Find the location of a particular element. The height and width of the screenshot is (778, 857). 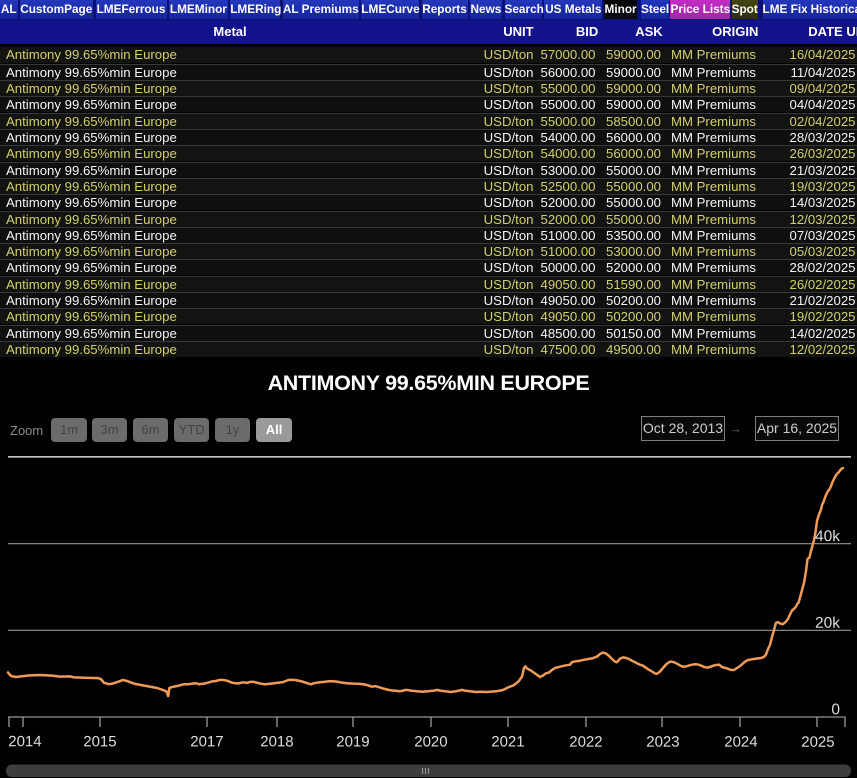

svg-text: 2015 is located at coordinates (99, 741).